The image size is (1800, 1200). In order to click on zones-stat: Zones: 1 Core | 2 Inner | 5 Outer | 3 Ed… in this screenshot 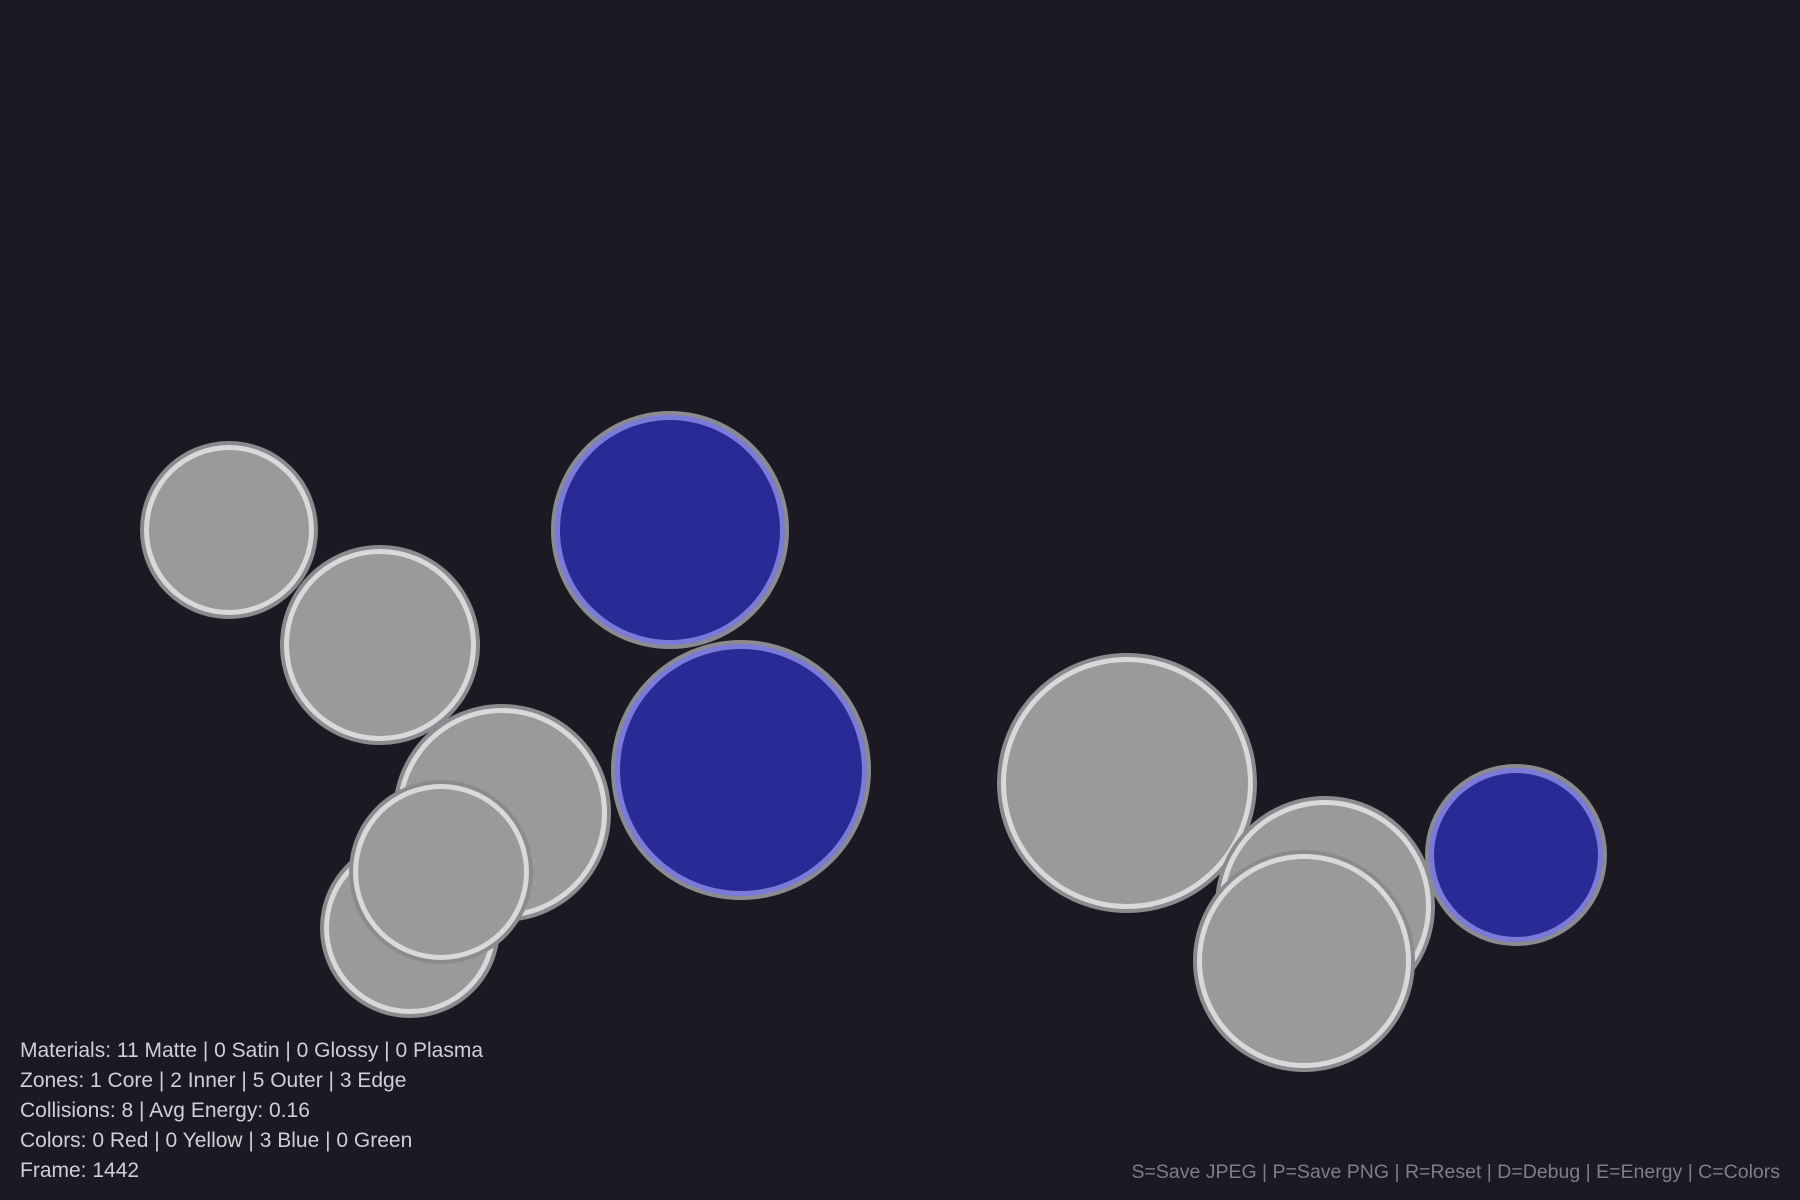, I will do `click(213, 1080)`.